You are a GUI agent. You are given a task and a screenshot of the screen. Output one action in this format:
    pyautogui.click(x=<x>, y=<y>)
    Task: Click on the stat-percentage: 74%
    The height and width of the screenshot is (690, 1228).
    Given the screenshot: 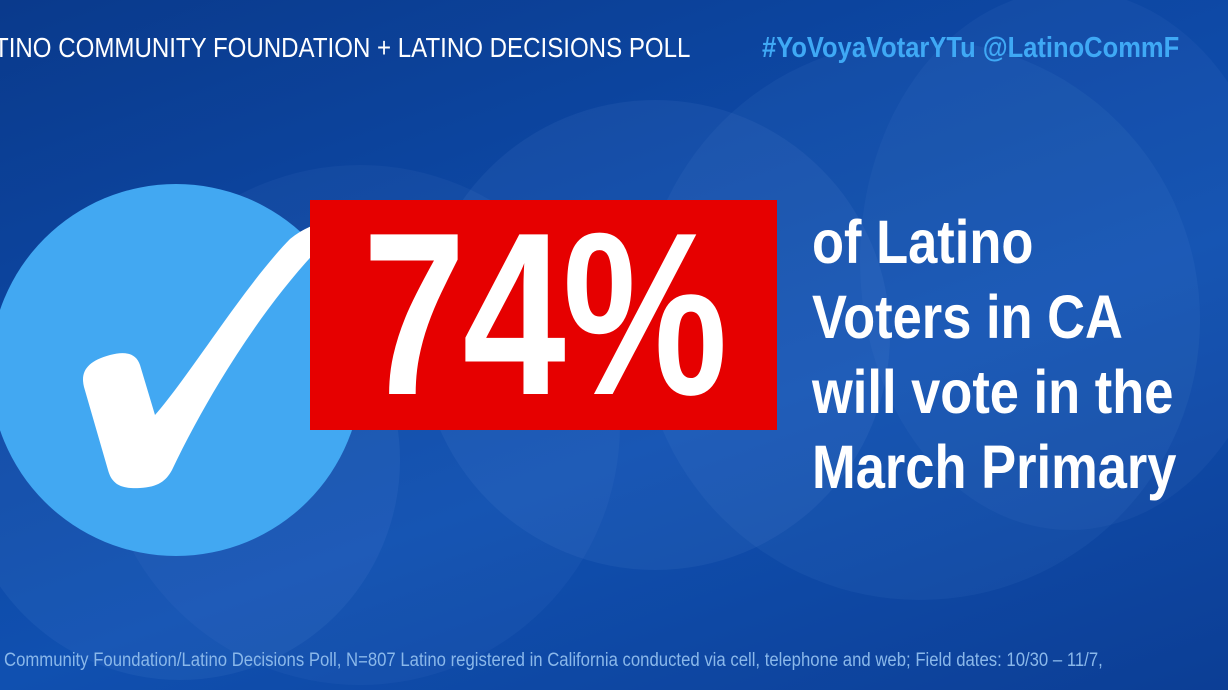 What is the action you would take?
    pyautogui.click(x=545, y=314)
    